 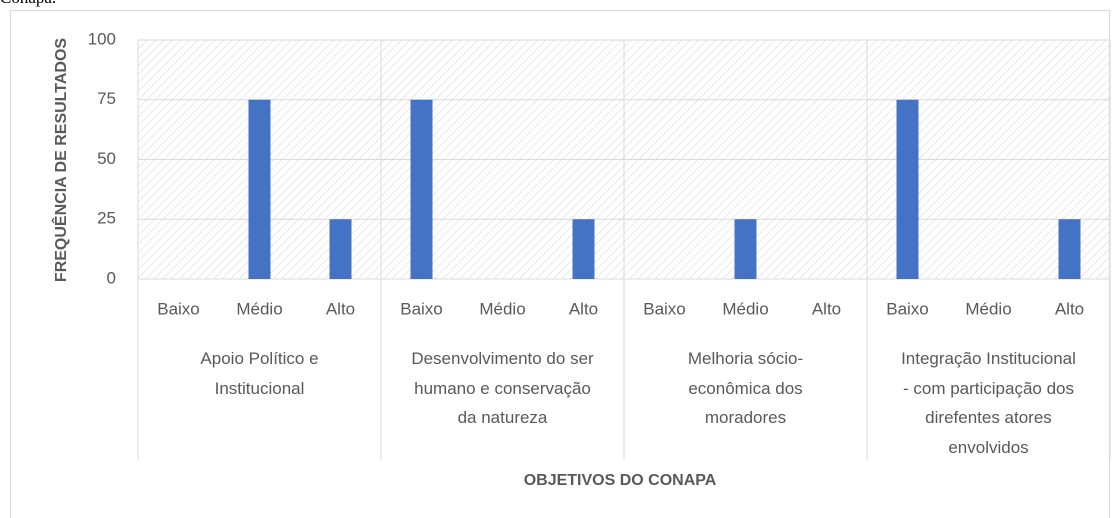 I want to click on y-tick-label: 50, so click(x=106, y=158).